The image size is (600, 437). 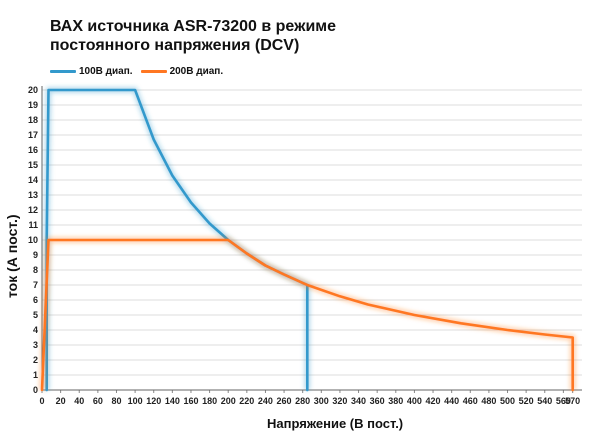 What do you see at coordinates (35, 345) in the screenshot?
I see `y-tick-label-3: 3` at bounding box center [35, 345].